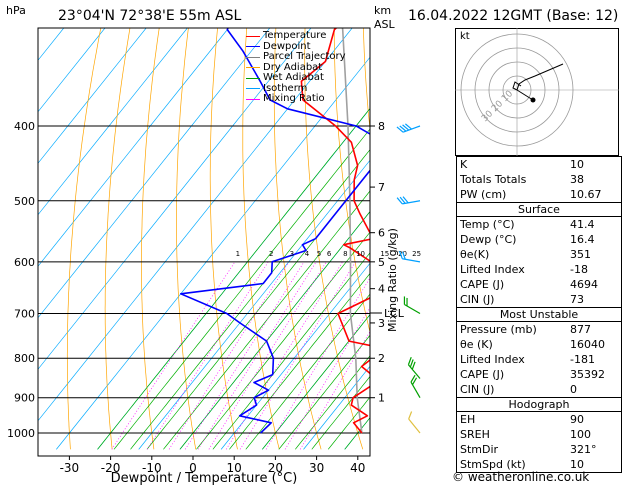 The width and height of the screenshot is (629, 486). I want to click on mixing-ratio-label: 6, so click(329, 254).